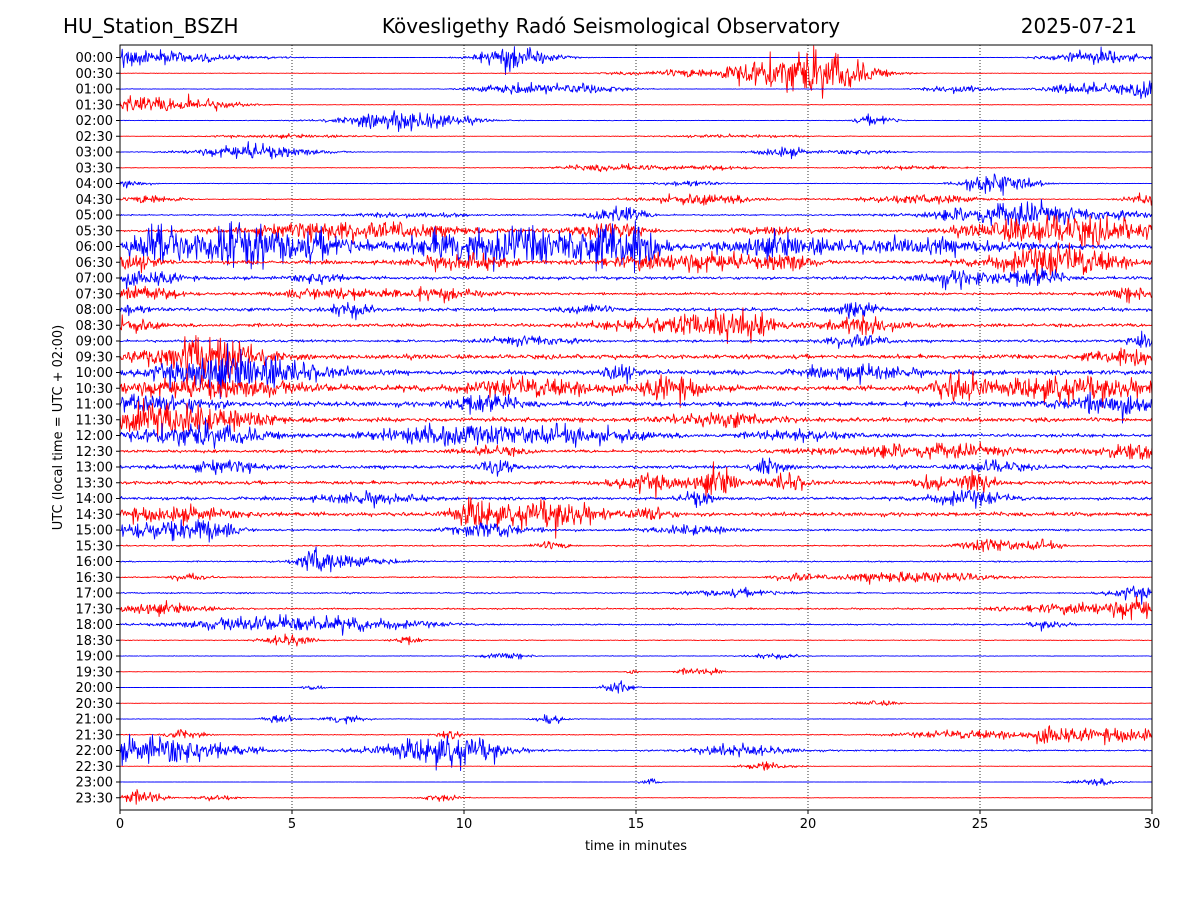 The width and height of the screenshot is (1200, 900). Describe the element at coordinates (636, 824) in the screenshot. I see `x-tick-label: 15` at that location.